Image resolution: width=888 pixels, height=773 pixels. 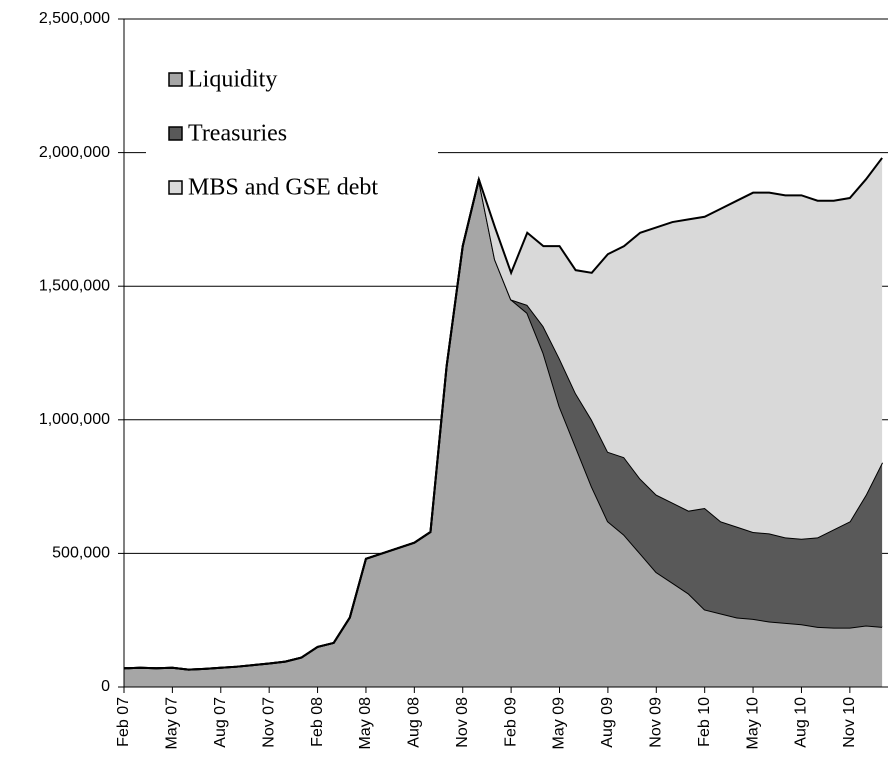 I want to click on x-tick-label: Feb 09, so click(x=510, y=722).